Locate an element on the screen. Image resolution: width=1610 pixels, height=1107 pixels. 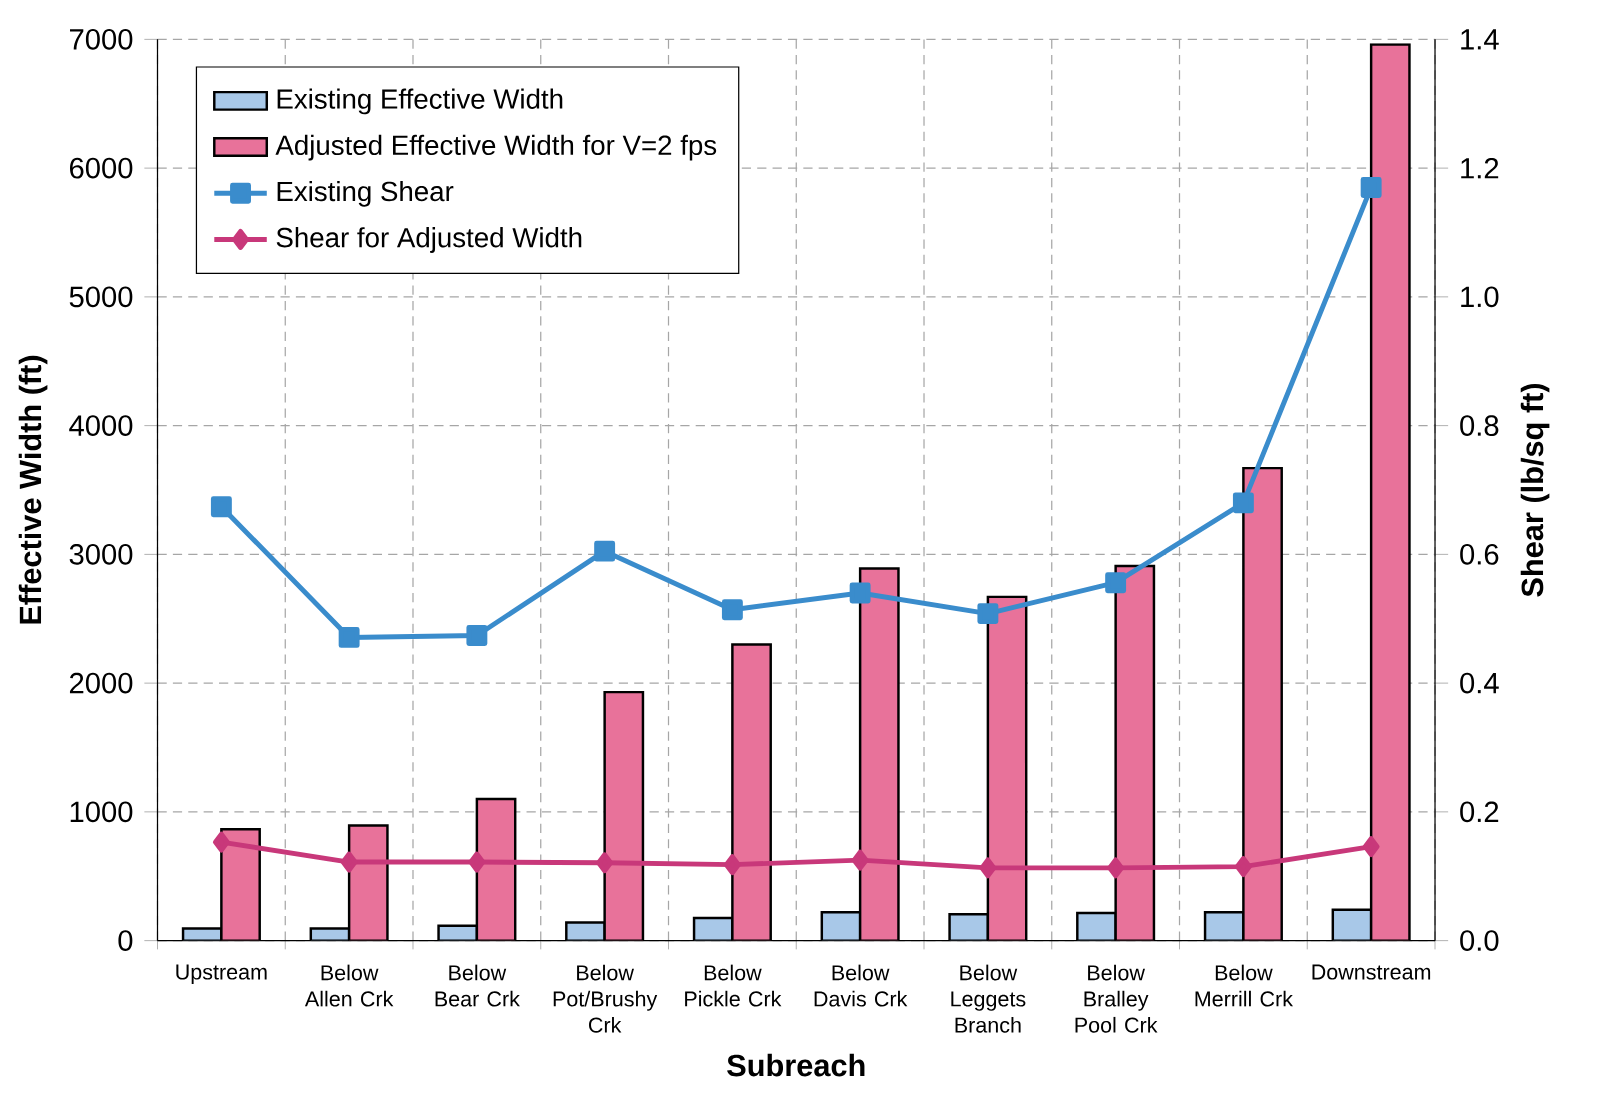
x-tick-label: Below Bear Crk is located at coordinates (477, 985).